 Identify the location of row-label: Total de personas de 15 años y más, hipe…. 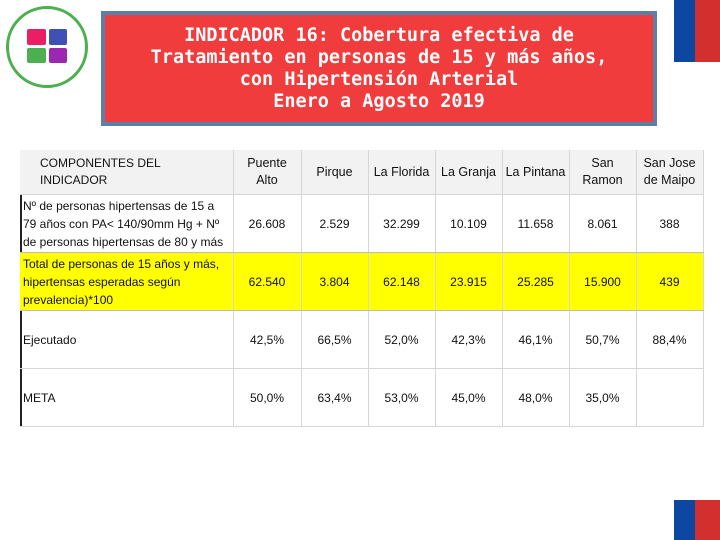
(127, 281).